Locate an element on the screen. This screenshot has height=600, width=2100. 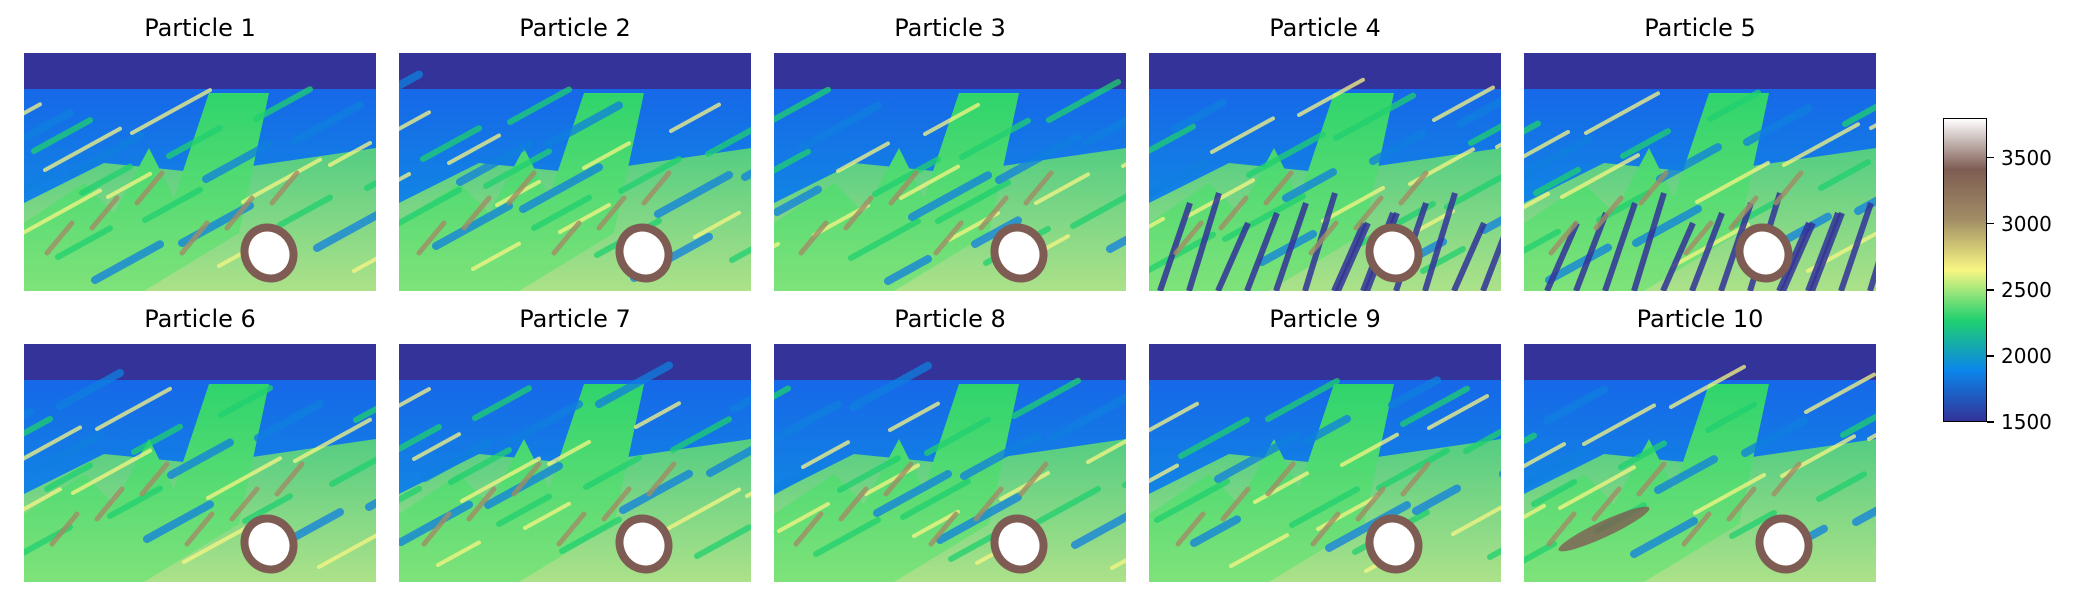
salt-body is located at coordinates (1394, 544).